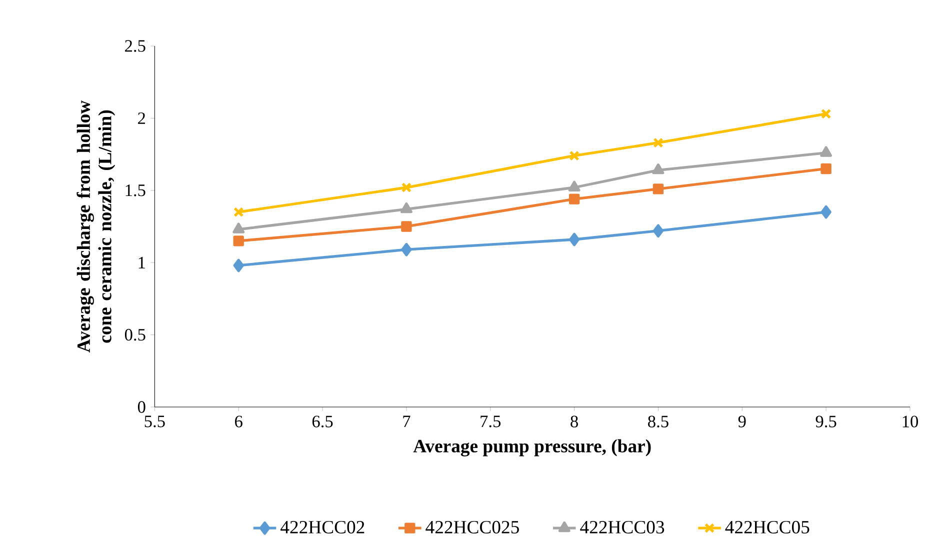 Image resolution: width=926 pixels, height=560 pixels. What do you see at coordinates (135, 46) in the screenshot?
I see `y-tick-label: 2.5` at bounding box center [135, 46].